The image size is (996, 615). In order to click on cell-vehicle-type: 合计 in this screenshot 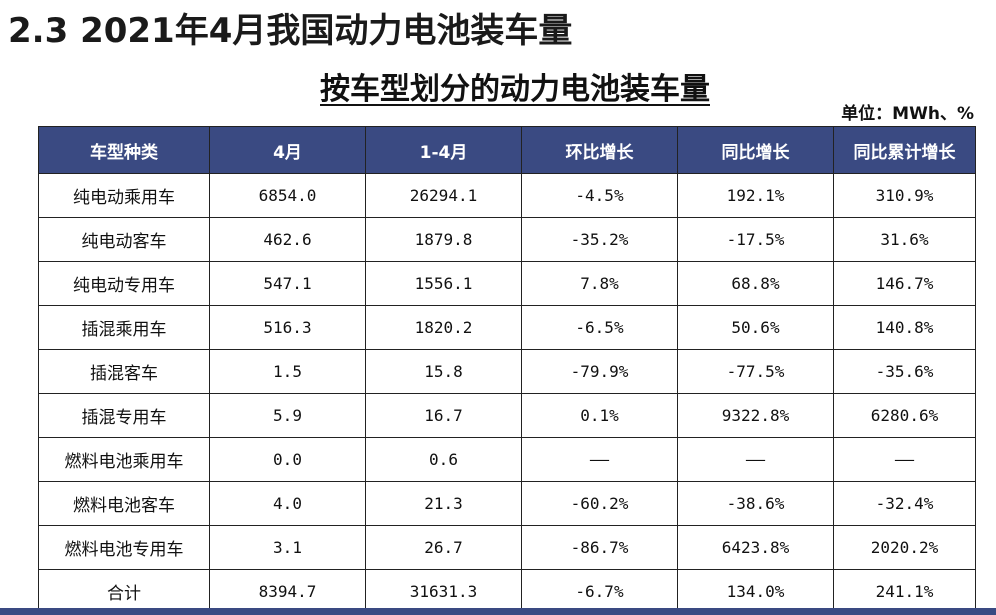, I will do `click(124, 591)`.